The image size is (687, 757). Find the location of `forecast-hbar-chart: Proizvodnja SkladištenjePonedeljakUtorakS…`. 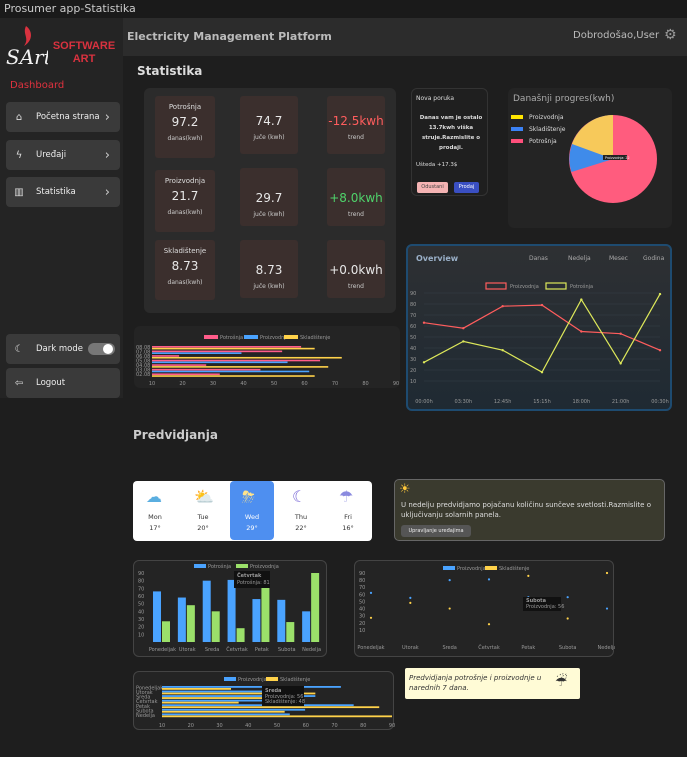

forecast-hbar-chart: Proizvodnja SkladištenjePonedeljakUtorakS… is located at coordinates (264, 701).